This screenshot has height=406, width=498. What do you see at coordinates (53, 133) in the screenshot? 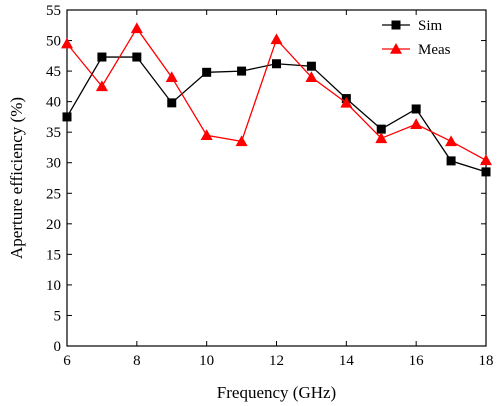
I see `y-tick-label: 35` at bounding box center [53, 133].